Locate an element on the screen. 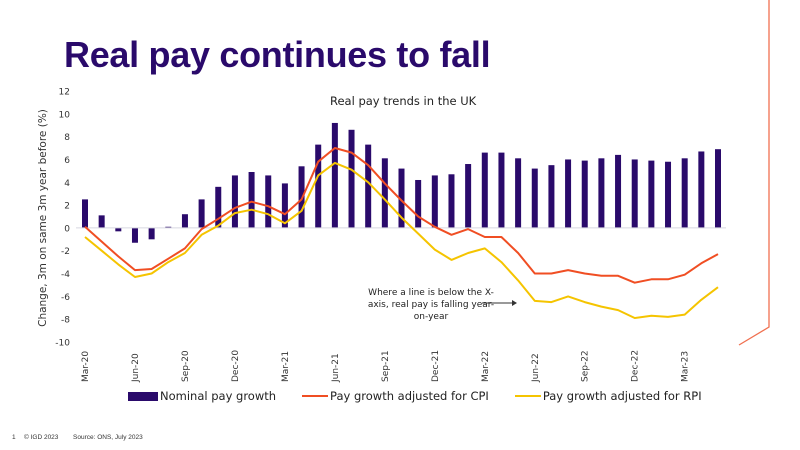 This screenshot has width=800, height=450. page-title: Real pay continues to fall is located at coordinates (277, 54).